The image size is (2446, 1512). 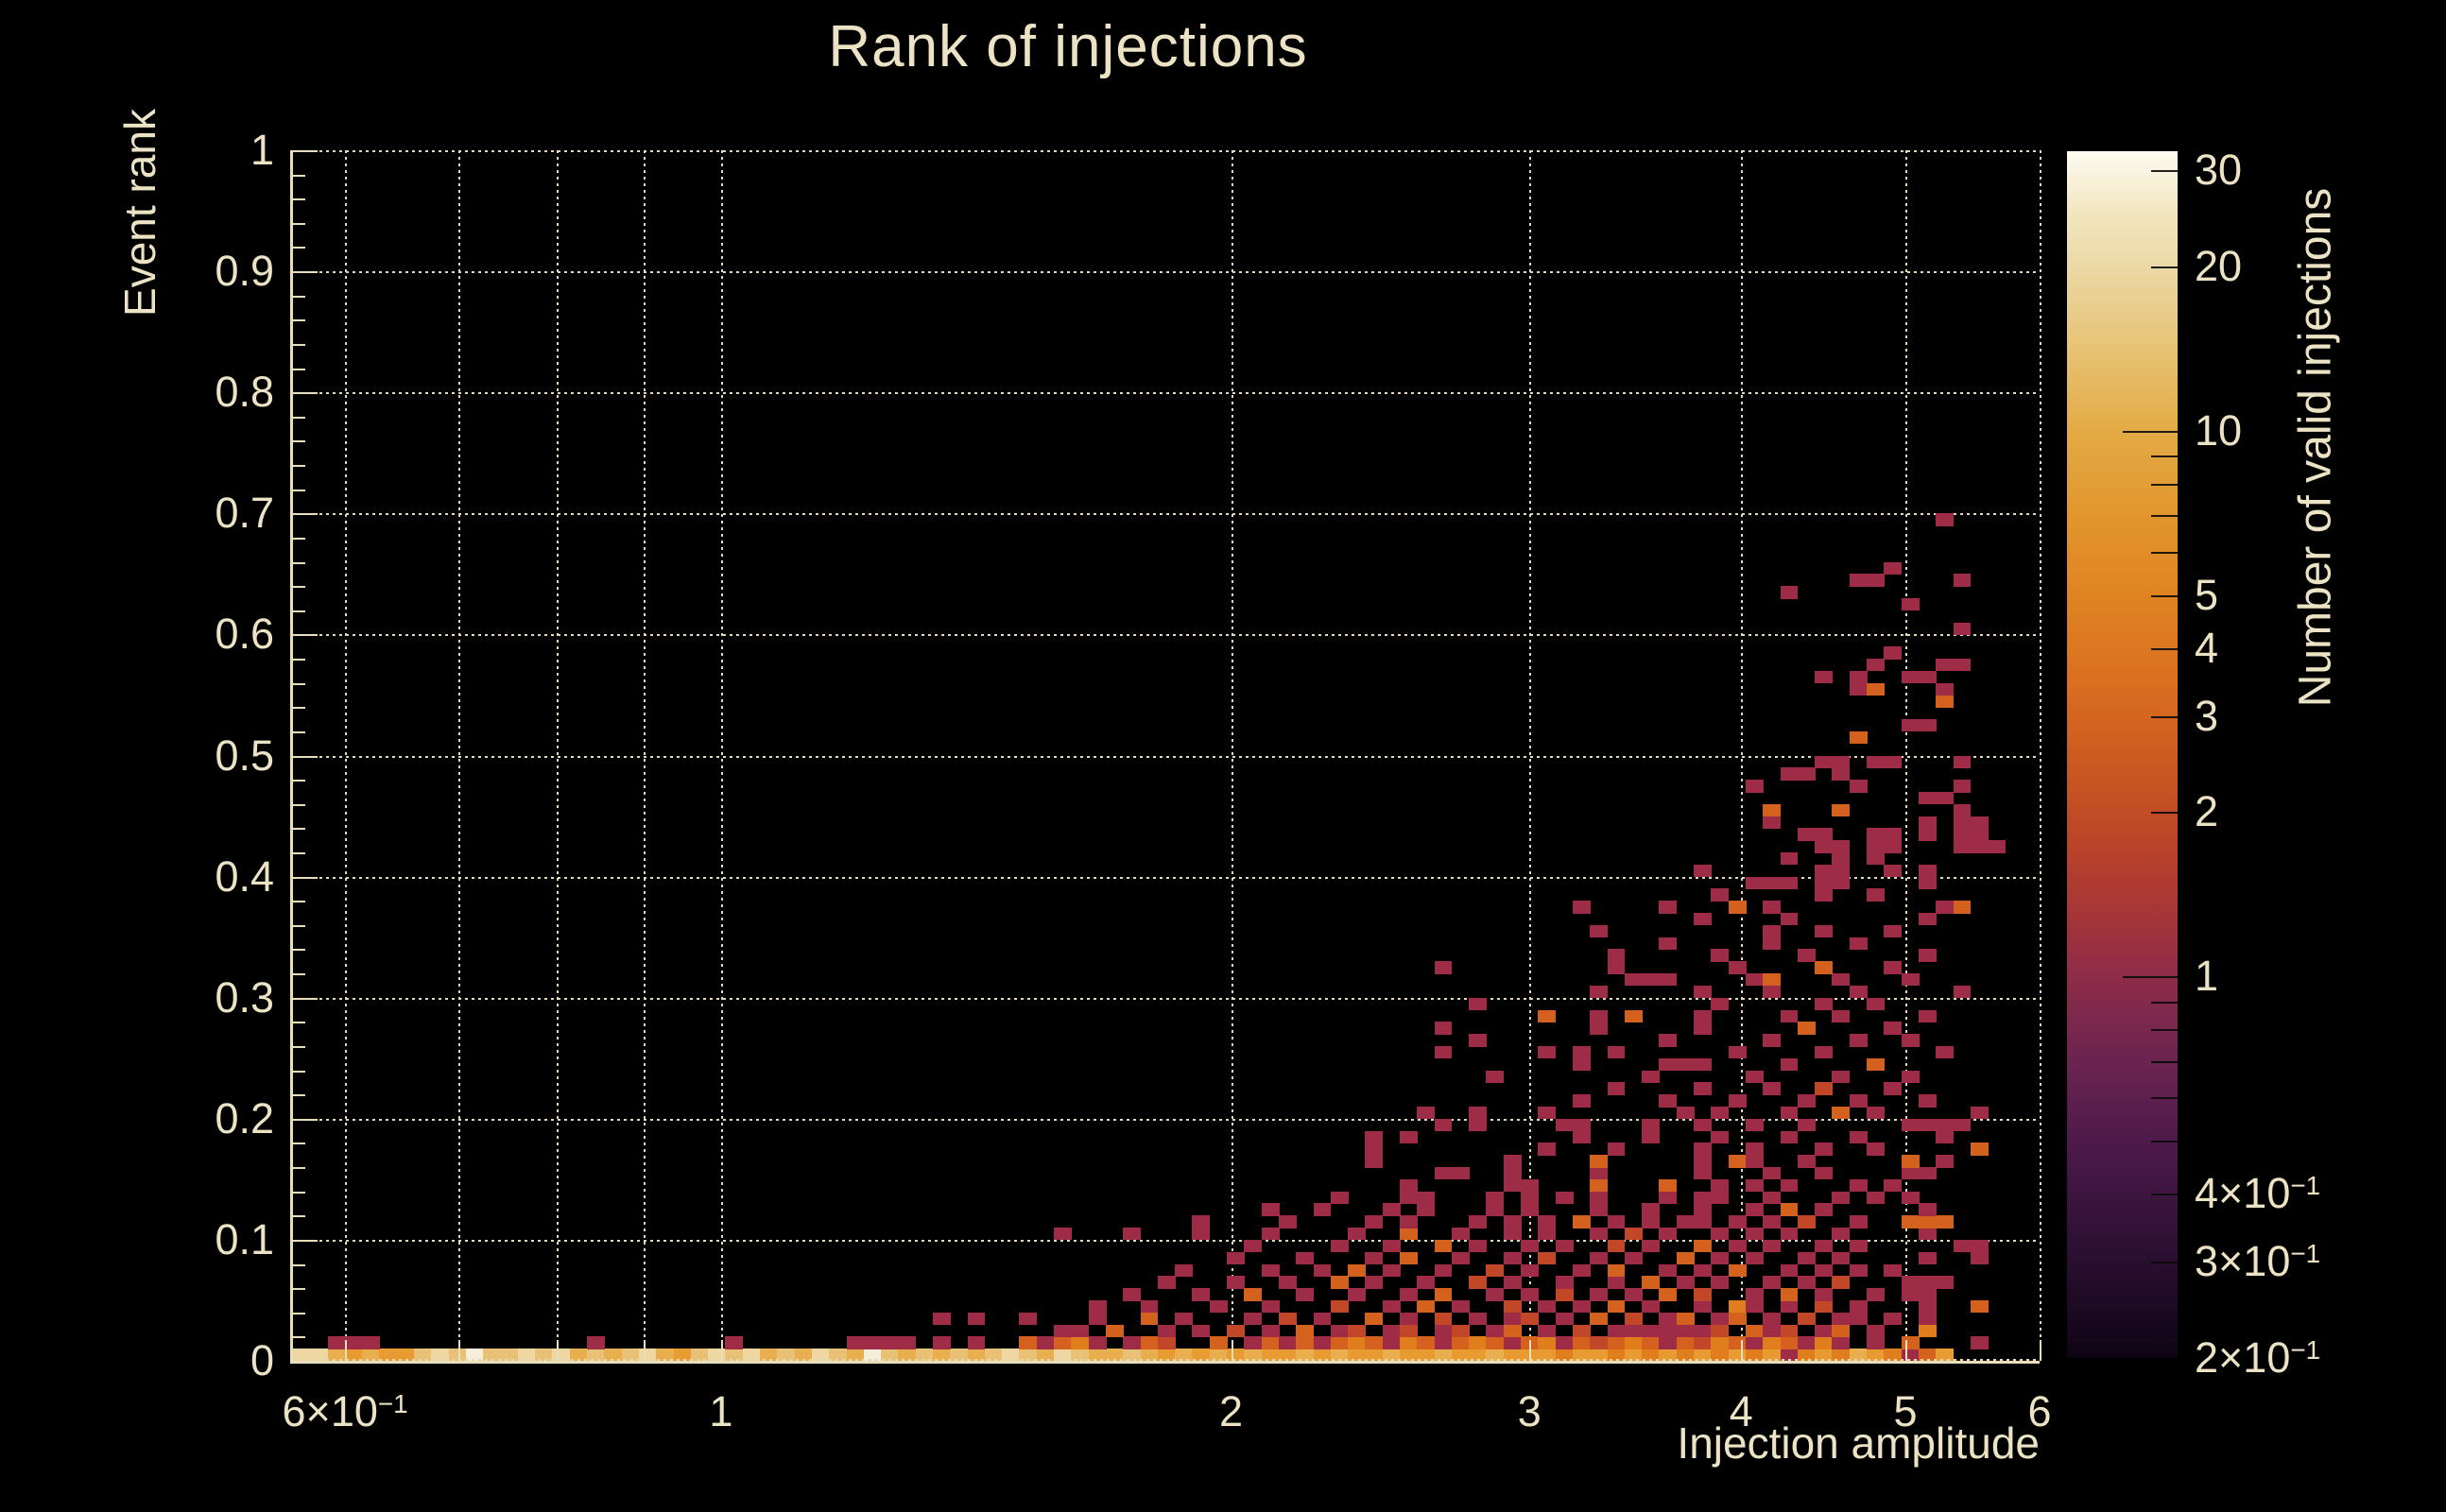 I want to click on tick-label: 0.3, so click(x=245, y=997).